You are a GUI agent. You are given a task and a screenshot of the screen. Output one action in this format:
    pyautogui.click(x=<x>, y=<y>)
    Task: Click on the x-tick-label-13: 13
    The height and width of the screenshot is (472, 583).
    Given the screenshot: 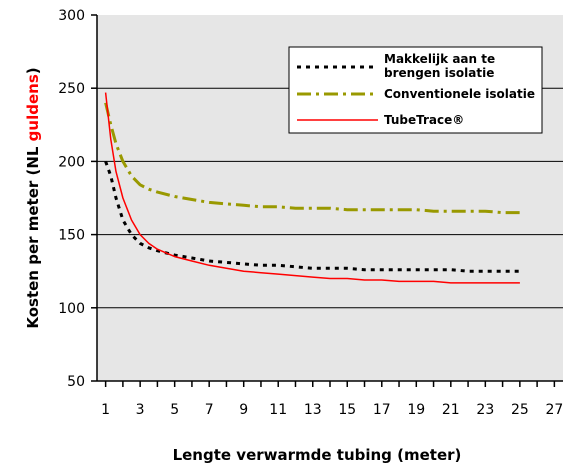 What is the action you would take?
    pyautogui.click(x=313, y=410)
    